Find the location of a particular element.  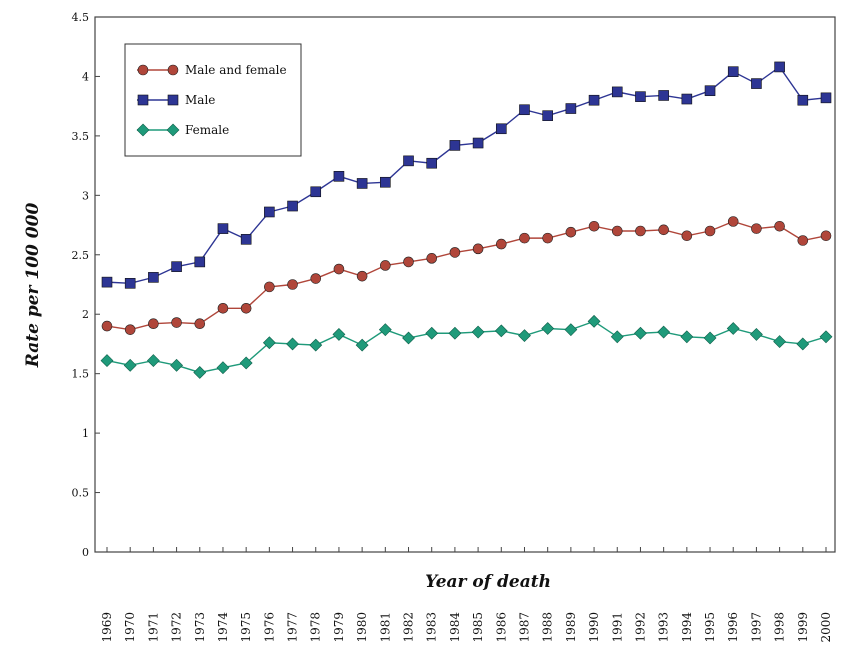

x-tick-label: 1973 is located at coordinates (200, 627).